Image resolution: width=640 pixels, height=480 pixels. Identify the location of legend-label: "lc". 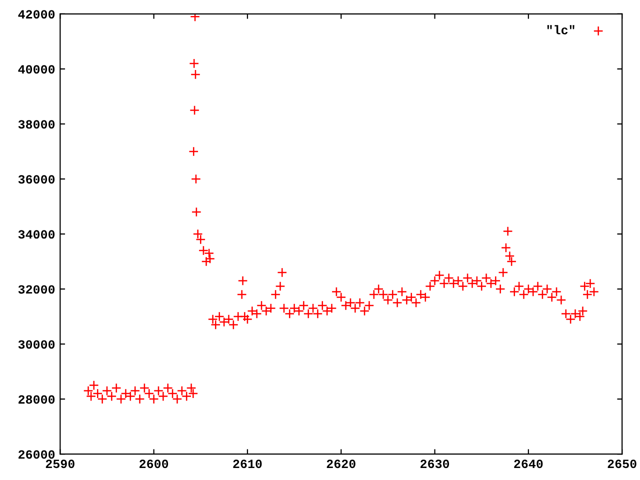
(560, 29).